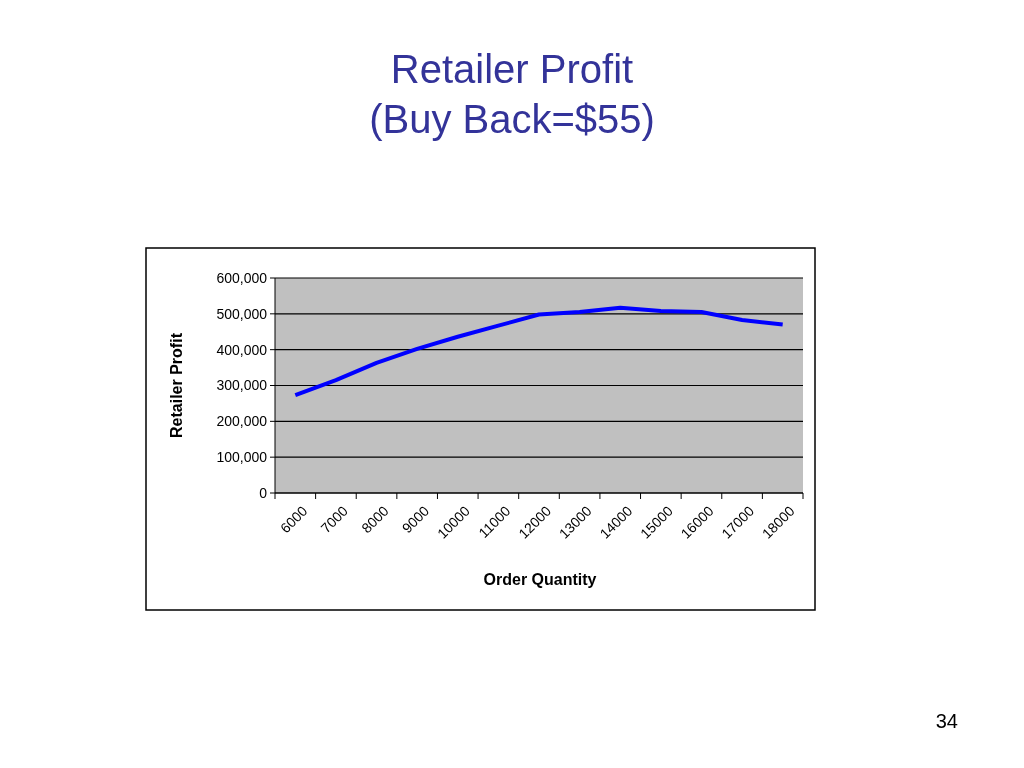 This screenshot has width=1024, height=768. What do you see at coordinates (242, 457) in the screenshot?
I see `y-tick-label: 100,000` at bounding box center [242, 457].